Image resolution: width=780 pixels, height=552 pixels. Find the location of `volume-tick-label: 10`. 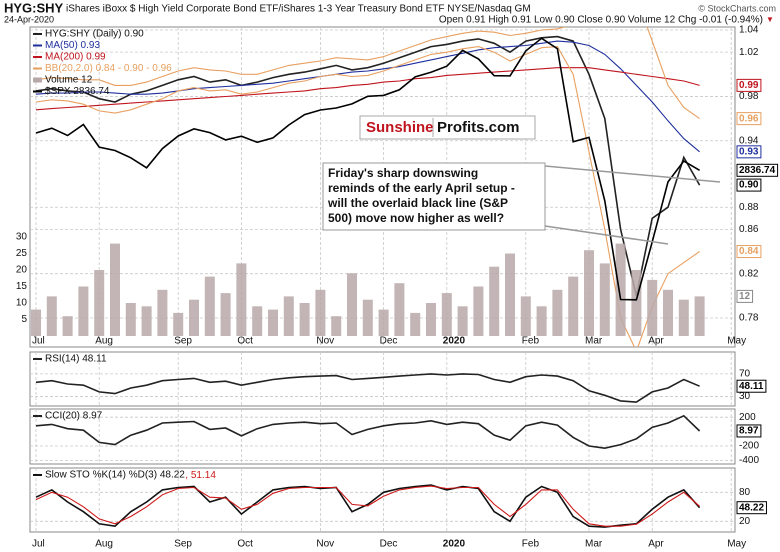

volume-tick-label: 10 is located at coordinates (22, 303).